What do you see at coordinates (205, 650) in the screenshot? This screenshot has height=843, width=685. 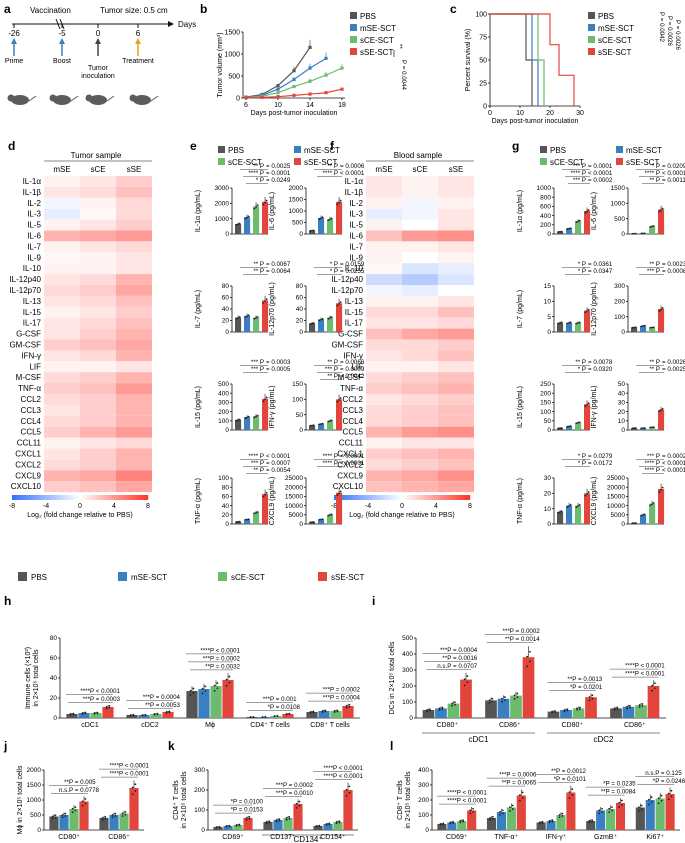 I see `sig-stars: ****` at bounding box center [205, 650].